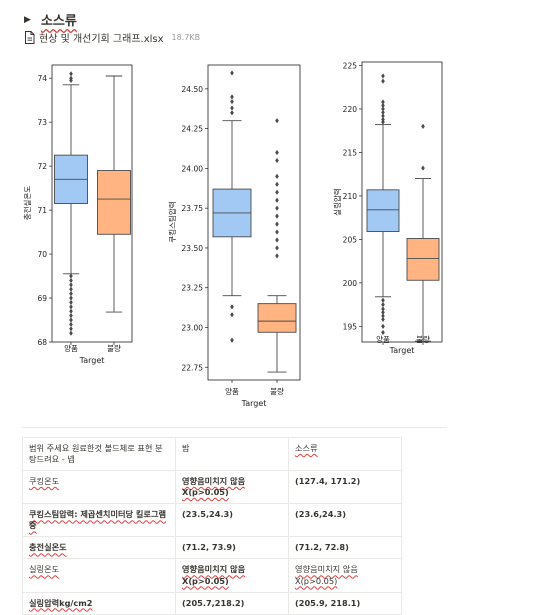 Image resolution: width=560 pixels, height=615 pixels. I want to click on y-tick-label: 71, so click(42, 210).